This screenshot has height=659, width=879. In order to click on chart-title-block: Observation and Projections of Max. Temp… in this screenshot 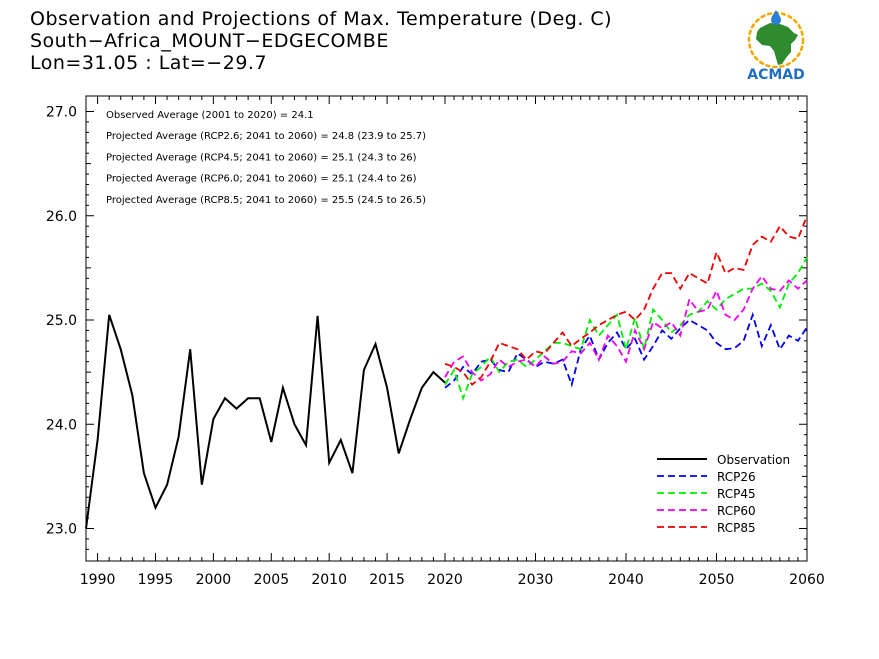, I will do `click(321, 41)`.